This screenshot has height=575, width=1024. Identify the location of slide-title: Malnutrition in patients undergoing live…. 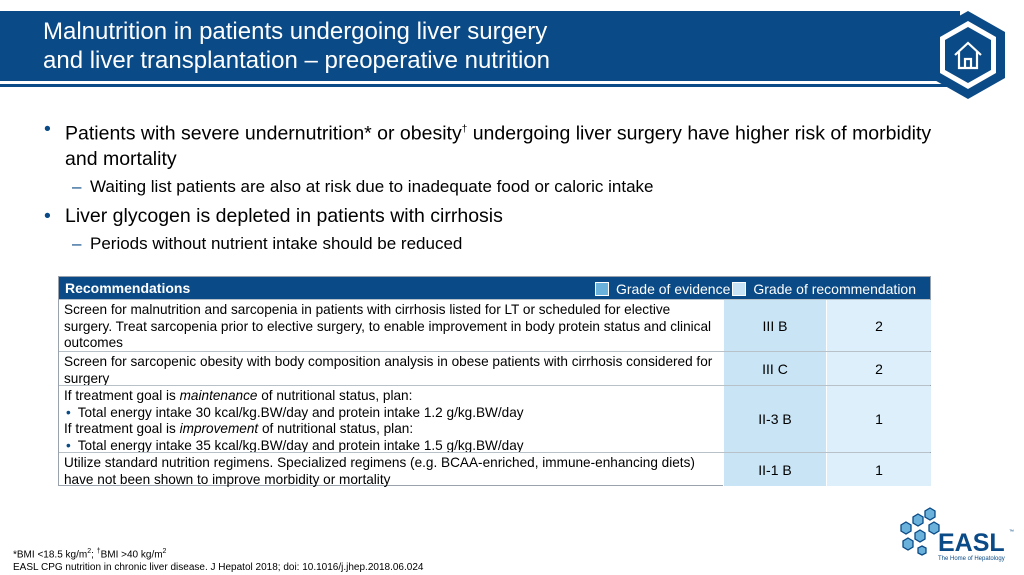
(296, 46).